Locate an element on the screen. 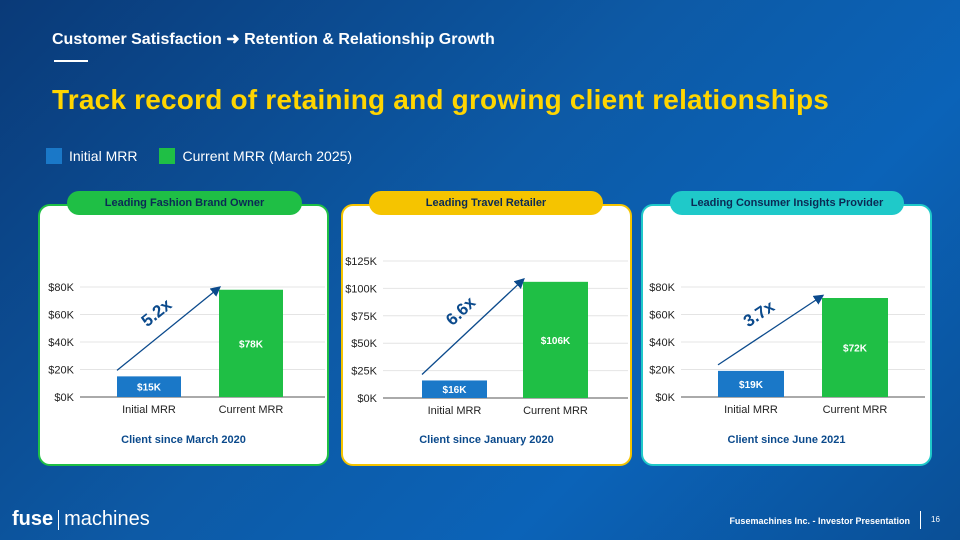  bar-insights-initial is located at coordinates (751, 383).